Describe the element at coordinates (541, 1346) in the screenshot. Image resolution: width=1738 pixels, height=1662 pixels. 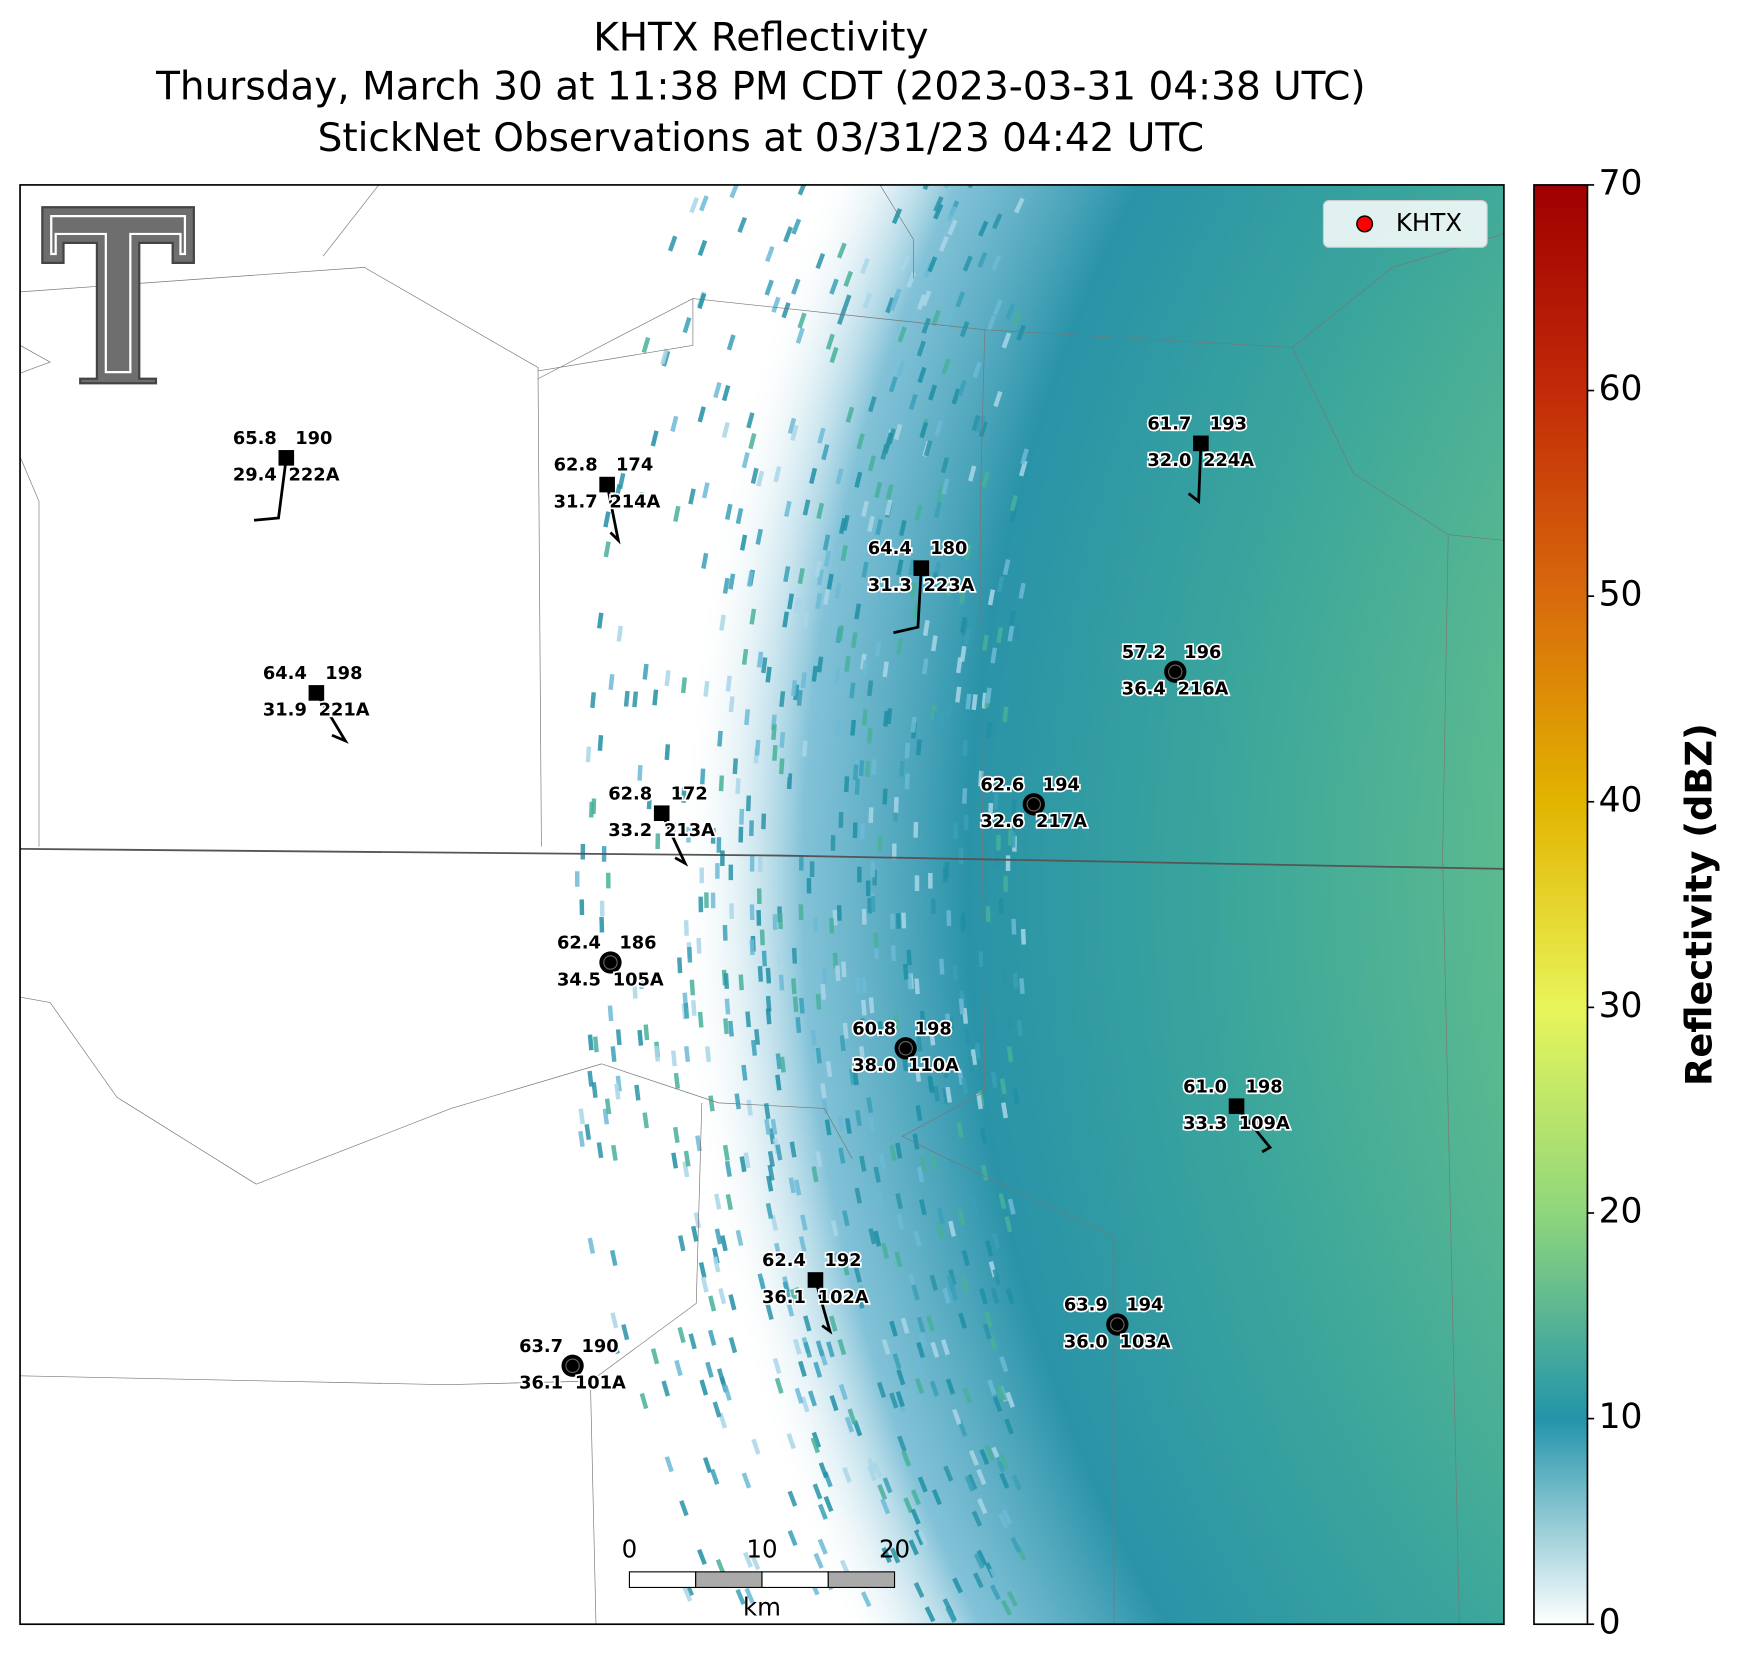
I see `temperature: 63.7` at that location.